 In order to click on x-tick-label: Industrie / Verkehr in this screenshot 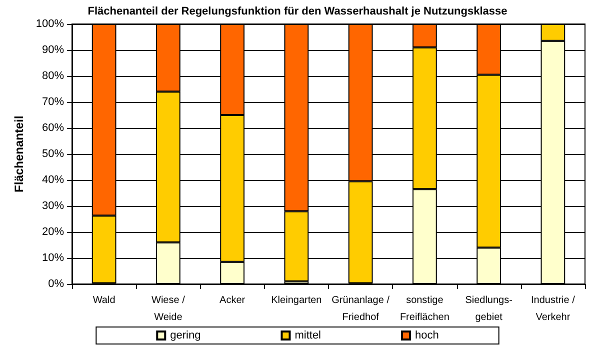, I will do `click(553, 309)`.